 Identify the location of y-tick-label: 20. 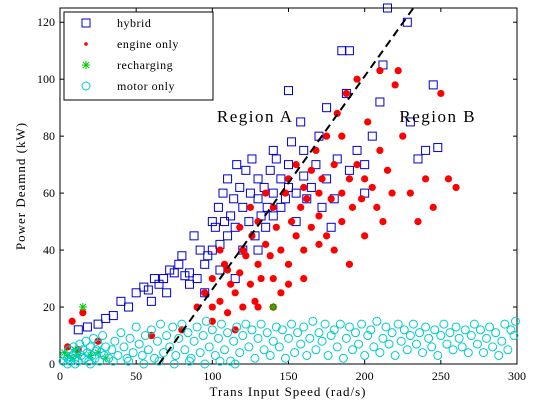
(49, 307).